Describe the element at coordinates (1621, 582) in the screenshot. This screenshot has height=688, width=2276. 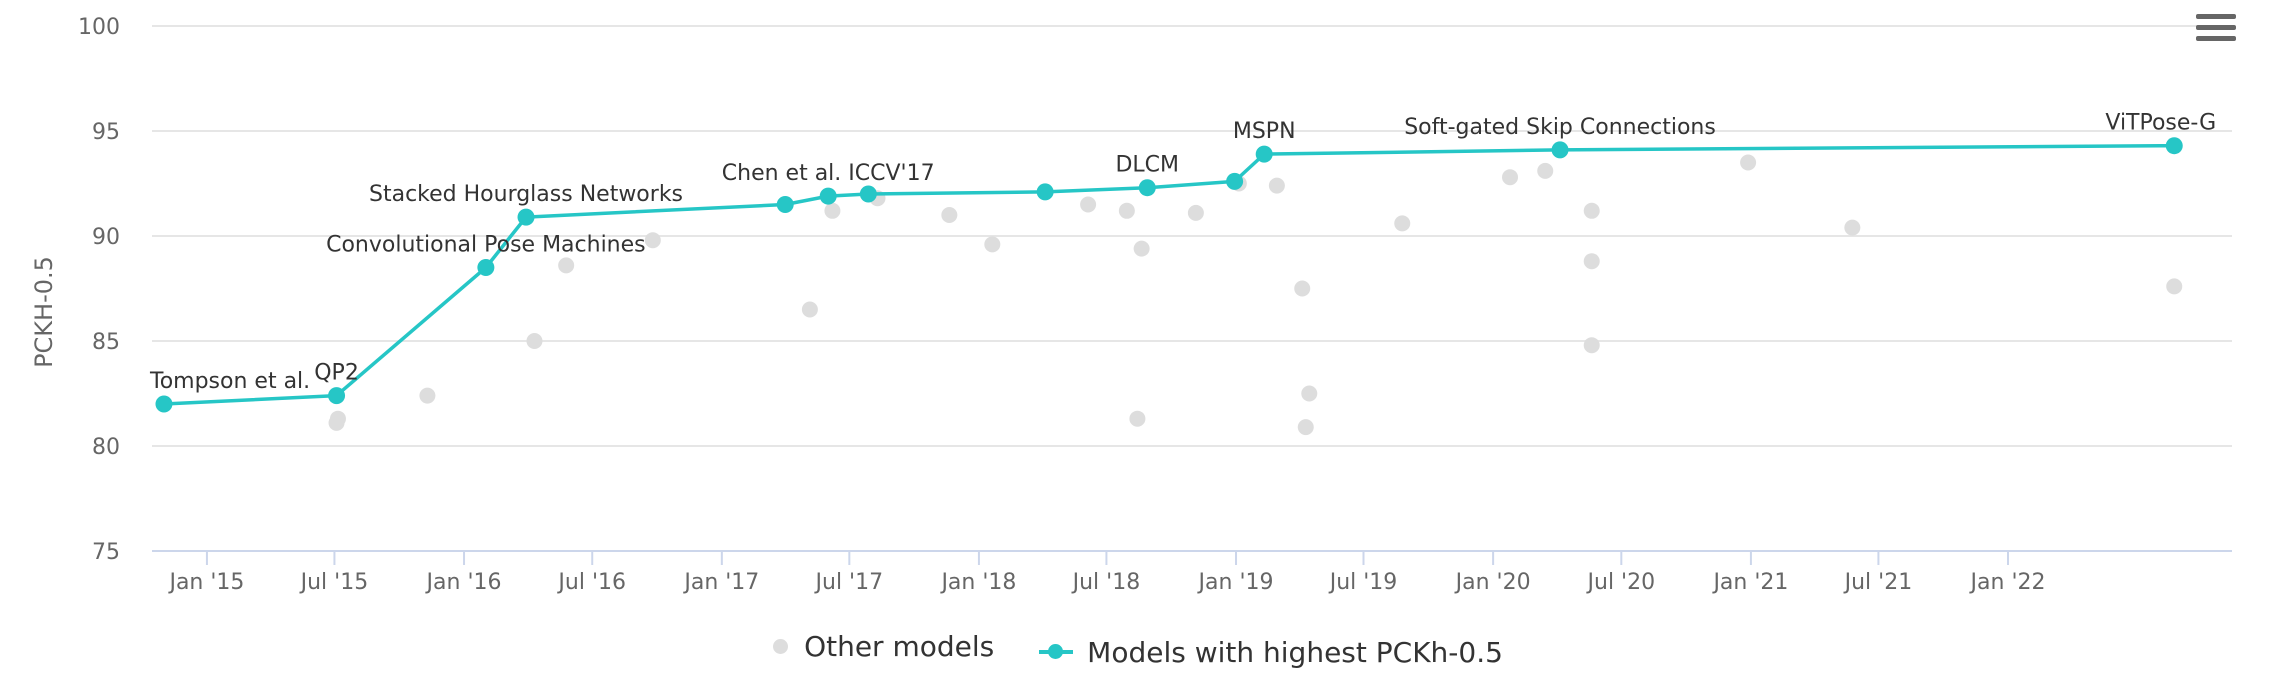
I see `x-tick-label: Jul '20` at that location.